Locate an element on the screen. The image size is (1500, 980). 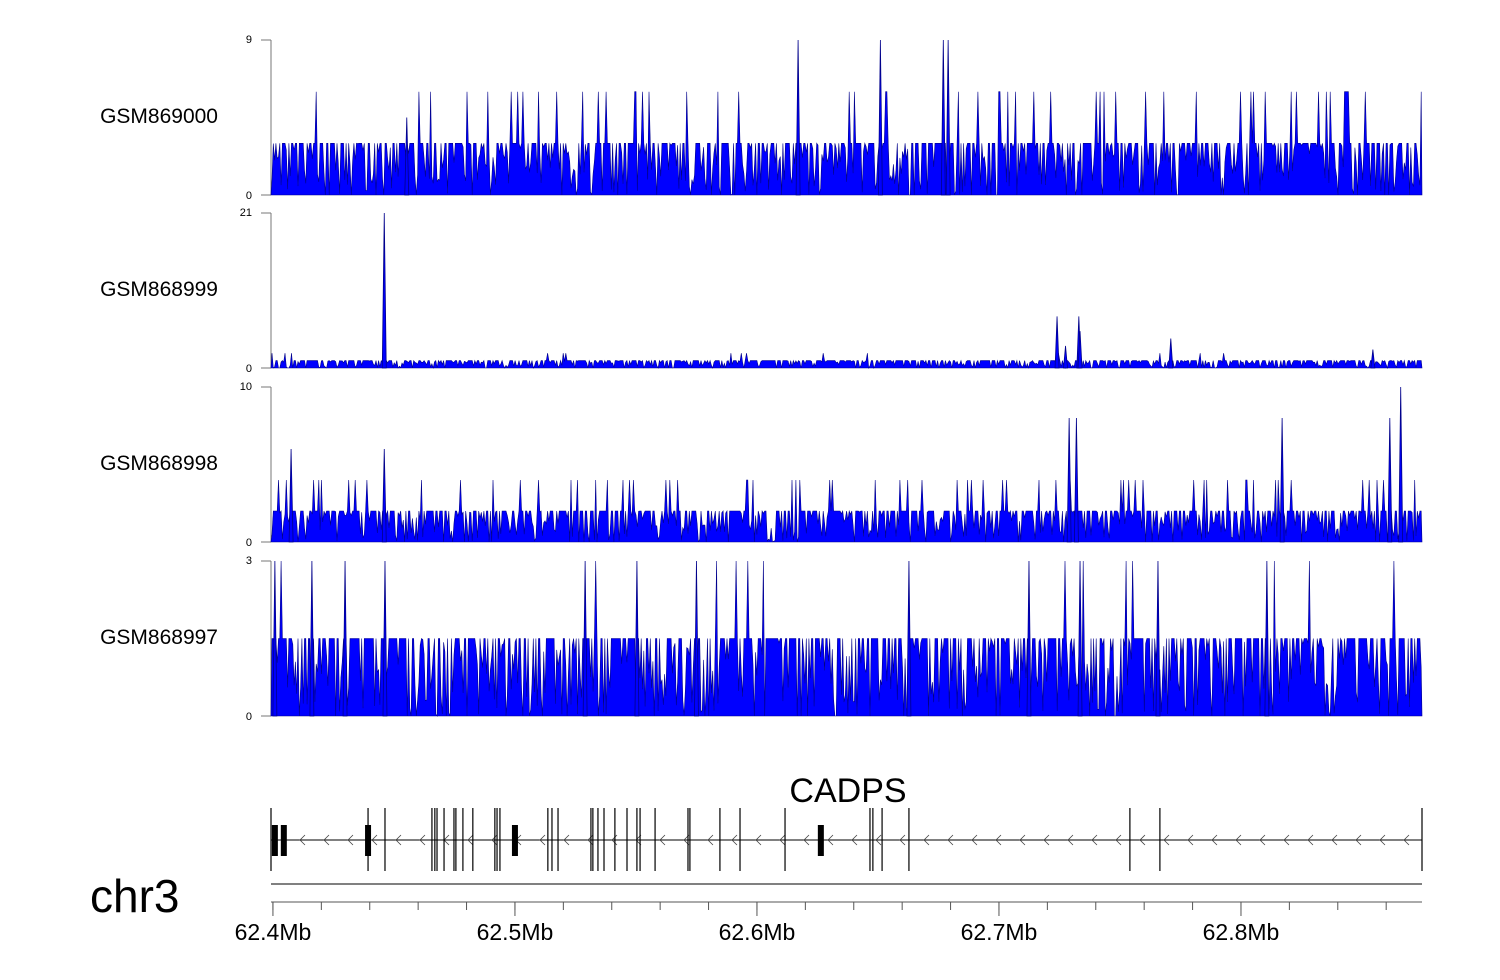
chromosome-label: chr3 is located at coordinates (134, 896).